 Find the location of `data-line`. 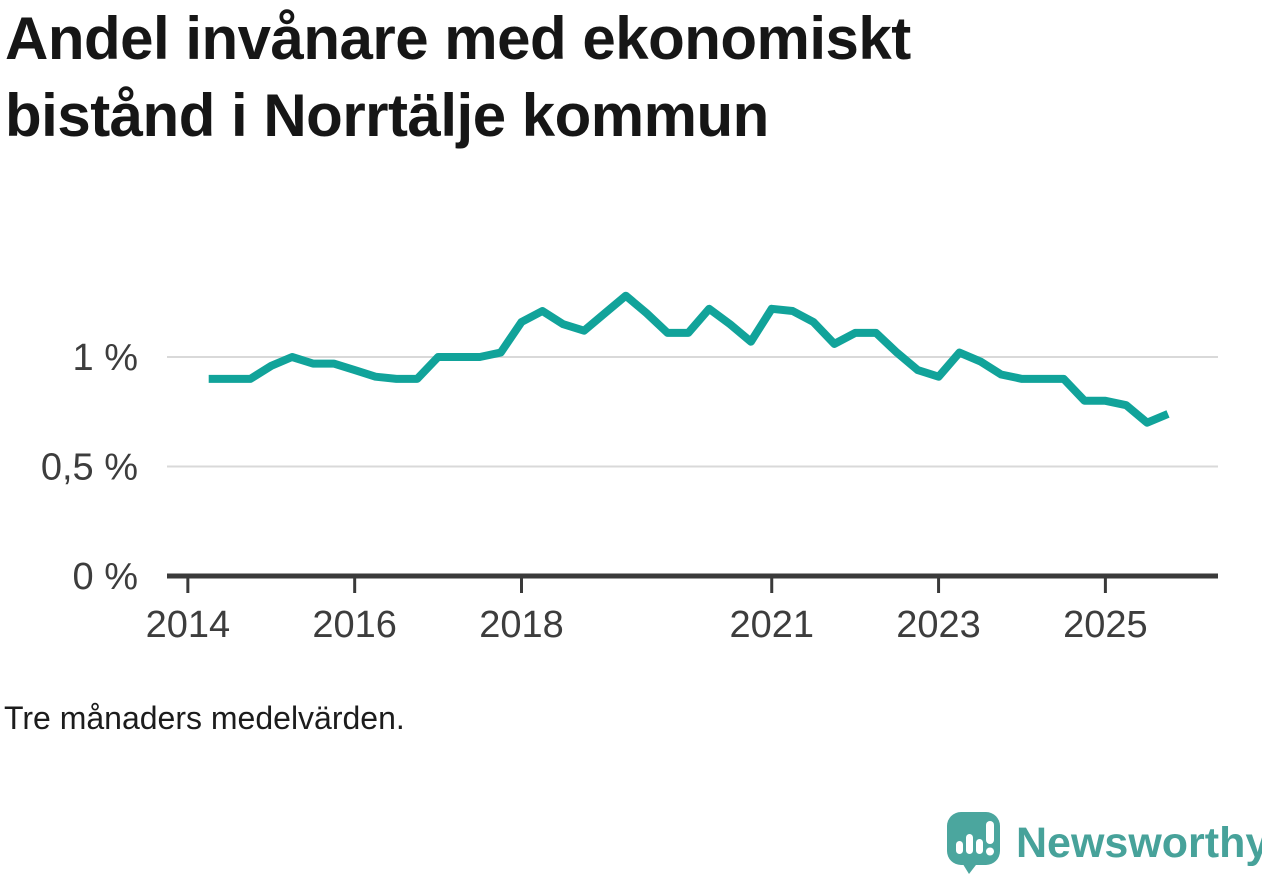

data-line is located at coordinates (689, 359).